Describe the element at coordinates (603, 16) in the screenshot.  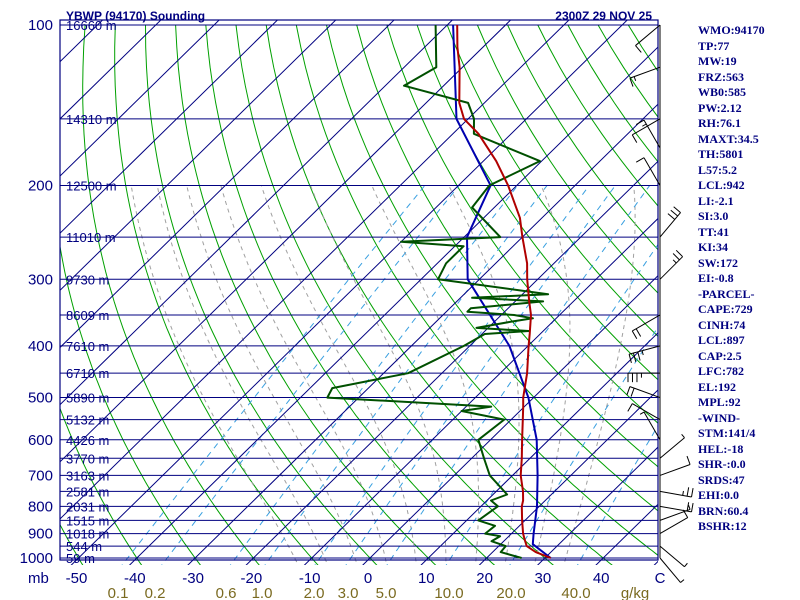
I see `chart-timestamp: 2300Z 29 NOV 25` at that location.